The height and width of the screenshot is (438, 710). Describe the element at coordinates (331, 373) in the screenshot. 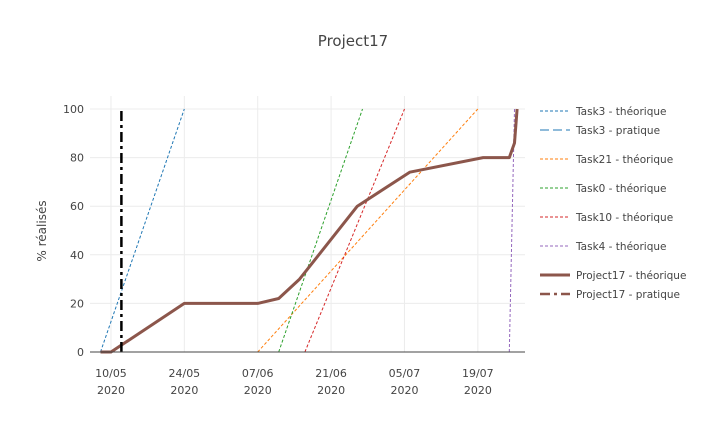

I see `x-tick-label: 21/06` at that location.